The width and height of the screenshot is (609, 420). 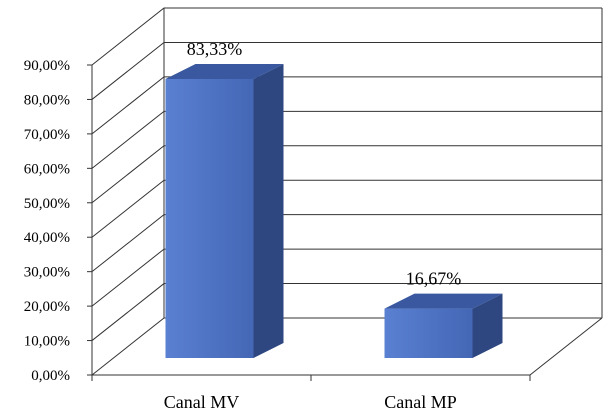 I want to click on gridline, so click(x=346, y=36).